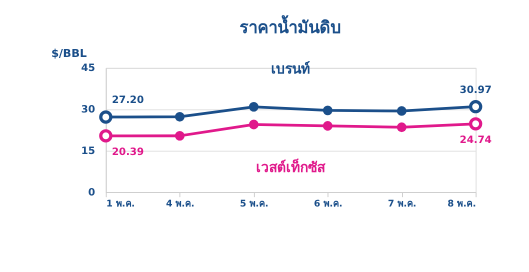 The height and width of the screenshot is (272, 529). Describe the element at coordinates (291, 25) in the screenshot. I see `chart-title: ราคาน้ำมันดิบ` at that location.